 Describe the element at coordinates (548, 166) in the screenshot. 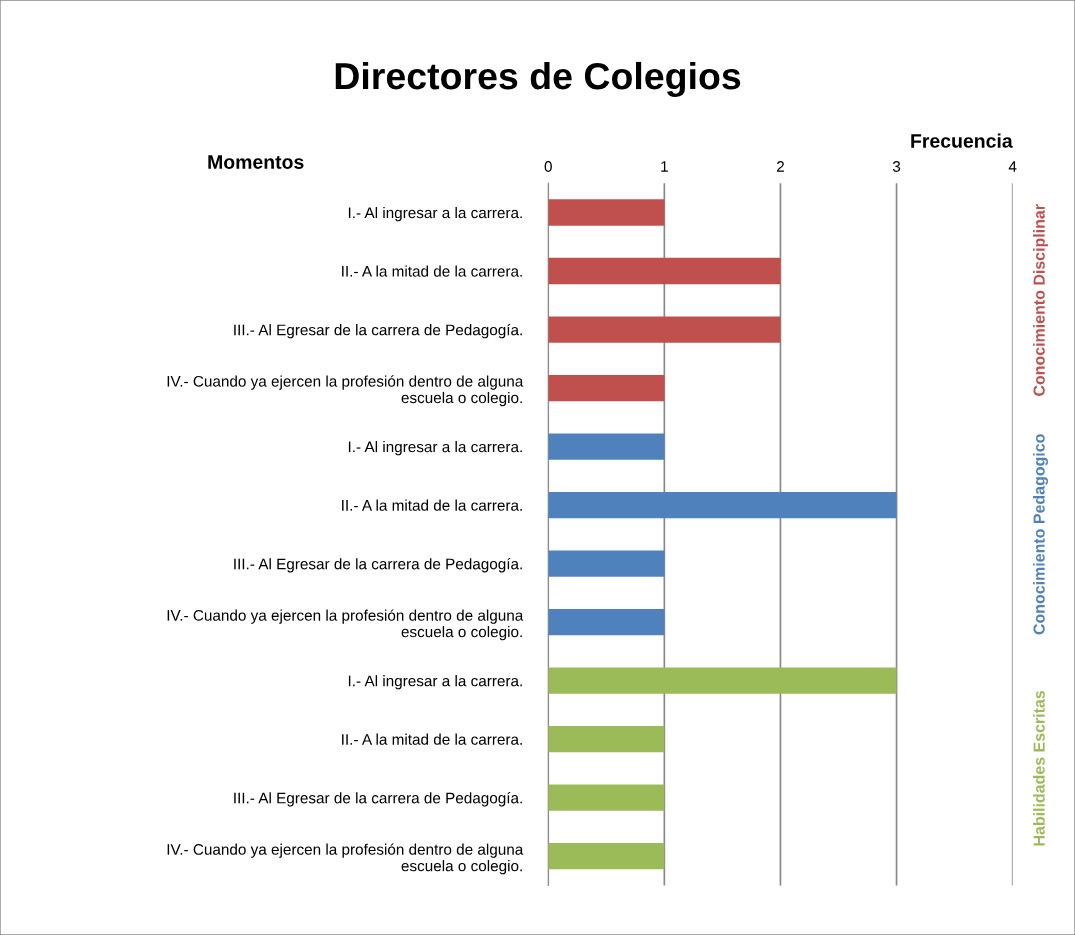

I see `x-tick-label: 0` at that location.